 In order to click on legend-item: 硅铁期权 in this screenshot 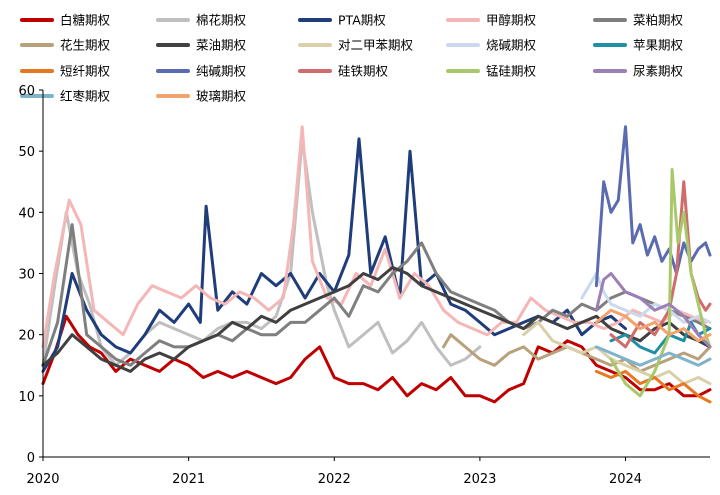, I will do `click(343, 71)`.